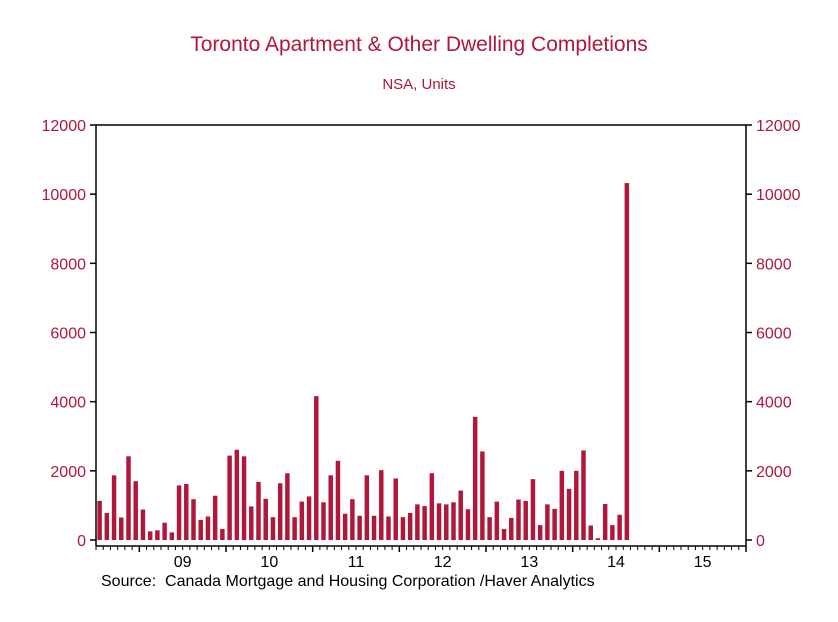 The height and width of the screenshot is (622, 838). What do you see at coordinates (356, 562) in the screenshot?
I see `x-tick-label: 11` at bounding box center [356, 562].